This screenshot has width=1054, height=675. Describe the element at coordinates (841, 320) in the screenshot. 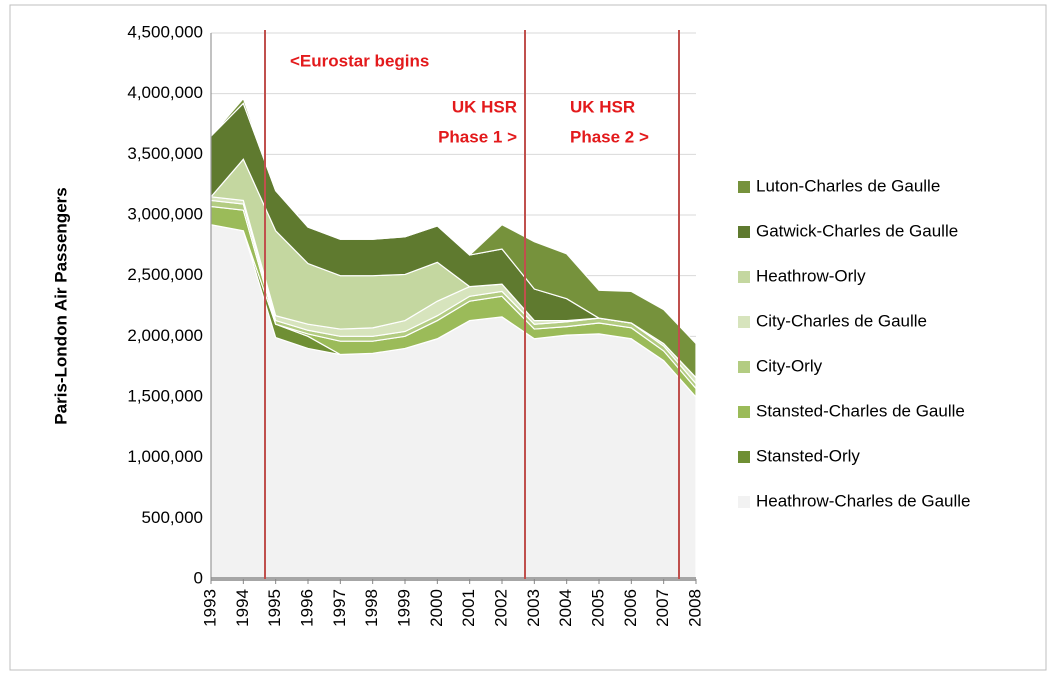

I see `legend-label: City-Charles de Gaulle` at that location.